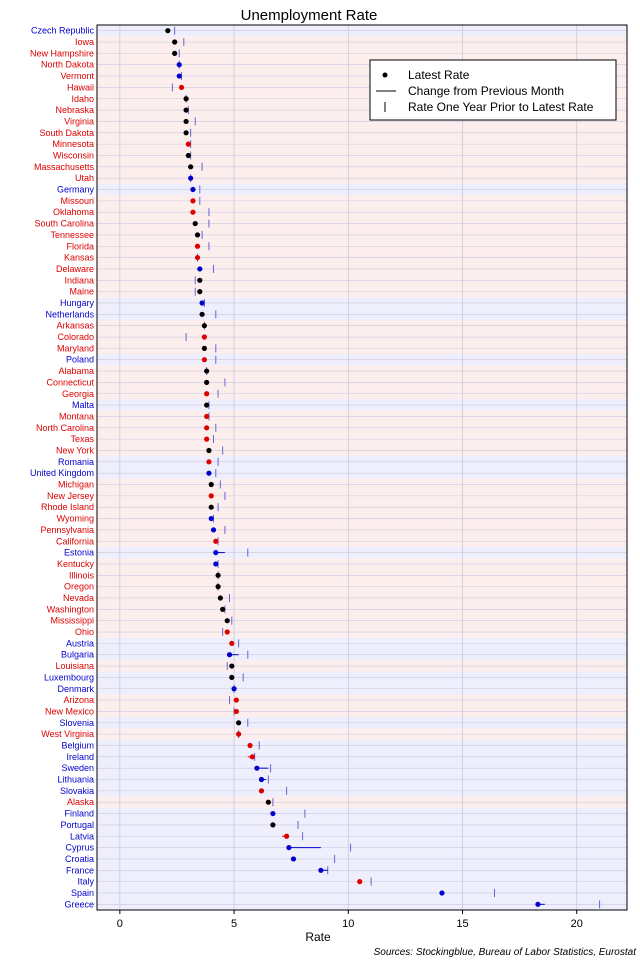 Image resolution: width=640 pixels, height=960 pixels. Describe the element at coordinates (78, 598) in the screenshot. I see `row-label: Nevada` at that location.